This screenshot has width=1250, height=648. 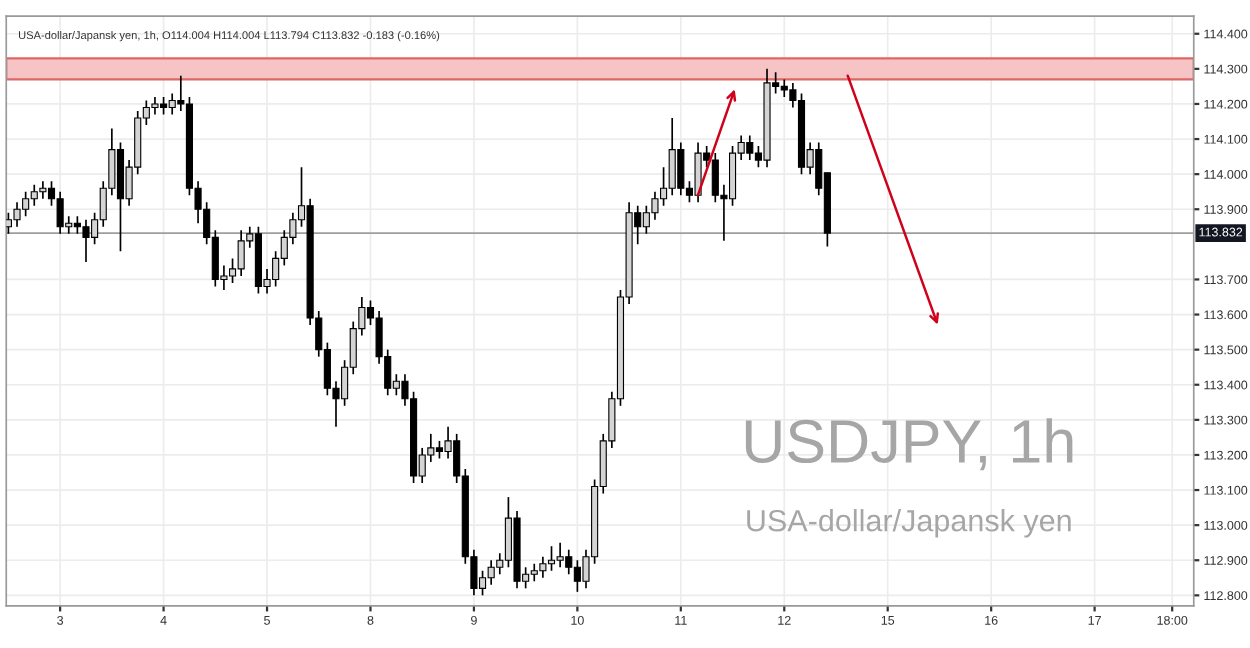 What do you see at coordinates (909, 523) in the screenshot?
I see `text: USA-dollar/Japansk yen` at bounding box center [909, 523].